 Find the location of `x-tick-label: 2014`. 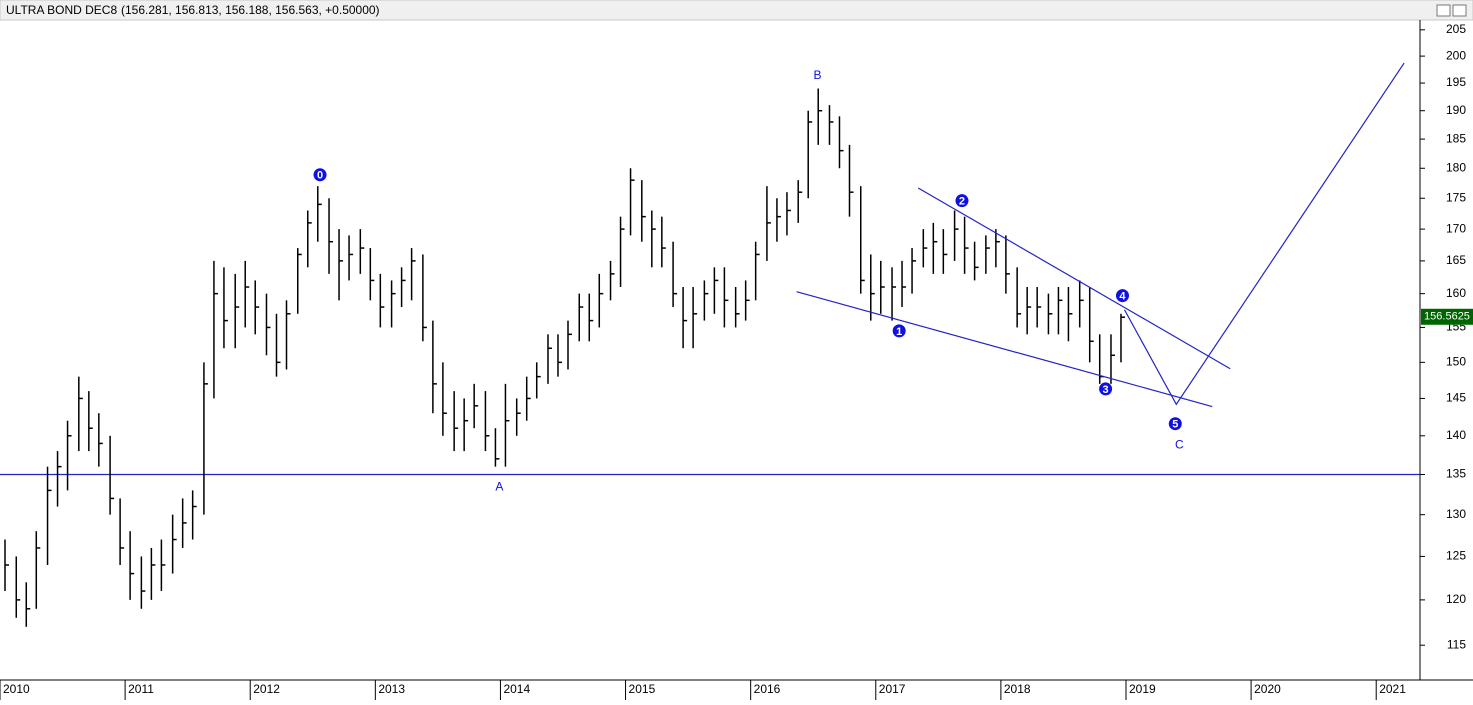

x-tick-label: 2014 is located at coordinates (516, 689).